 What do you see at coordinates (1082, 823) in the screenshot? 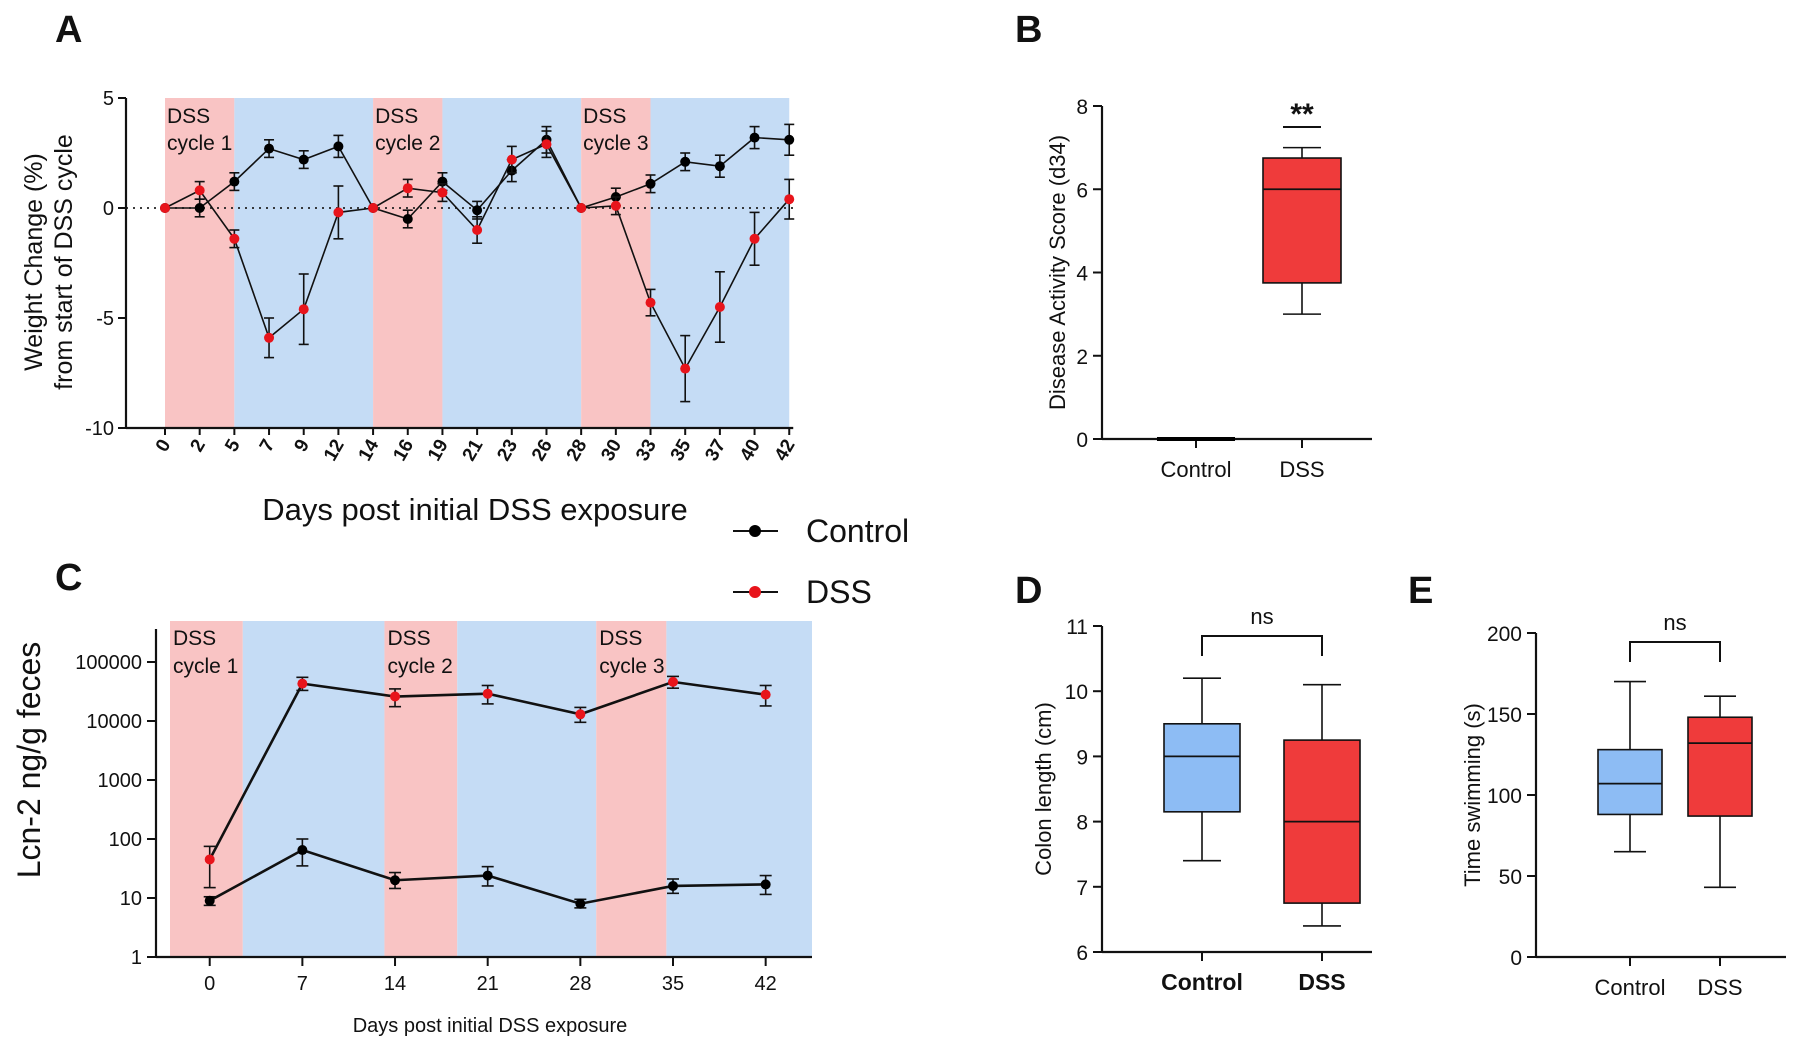
I see `y-tick-label: 8` at bounding box center [1082, 823].